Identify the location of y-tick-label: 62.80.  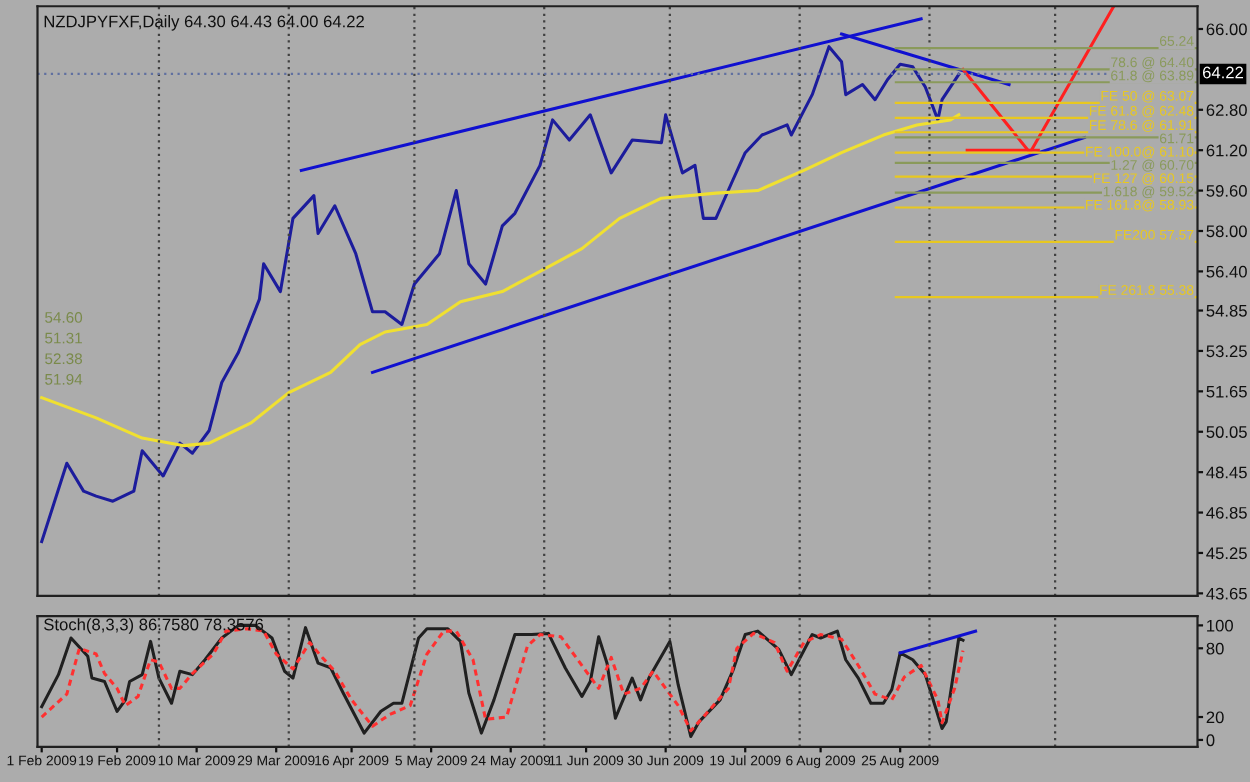
(1226, 110).